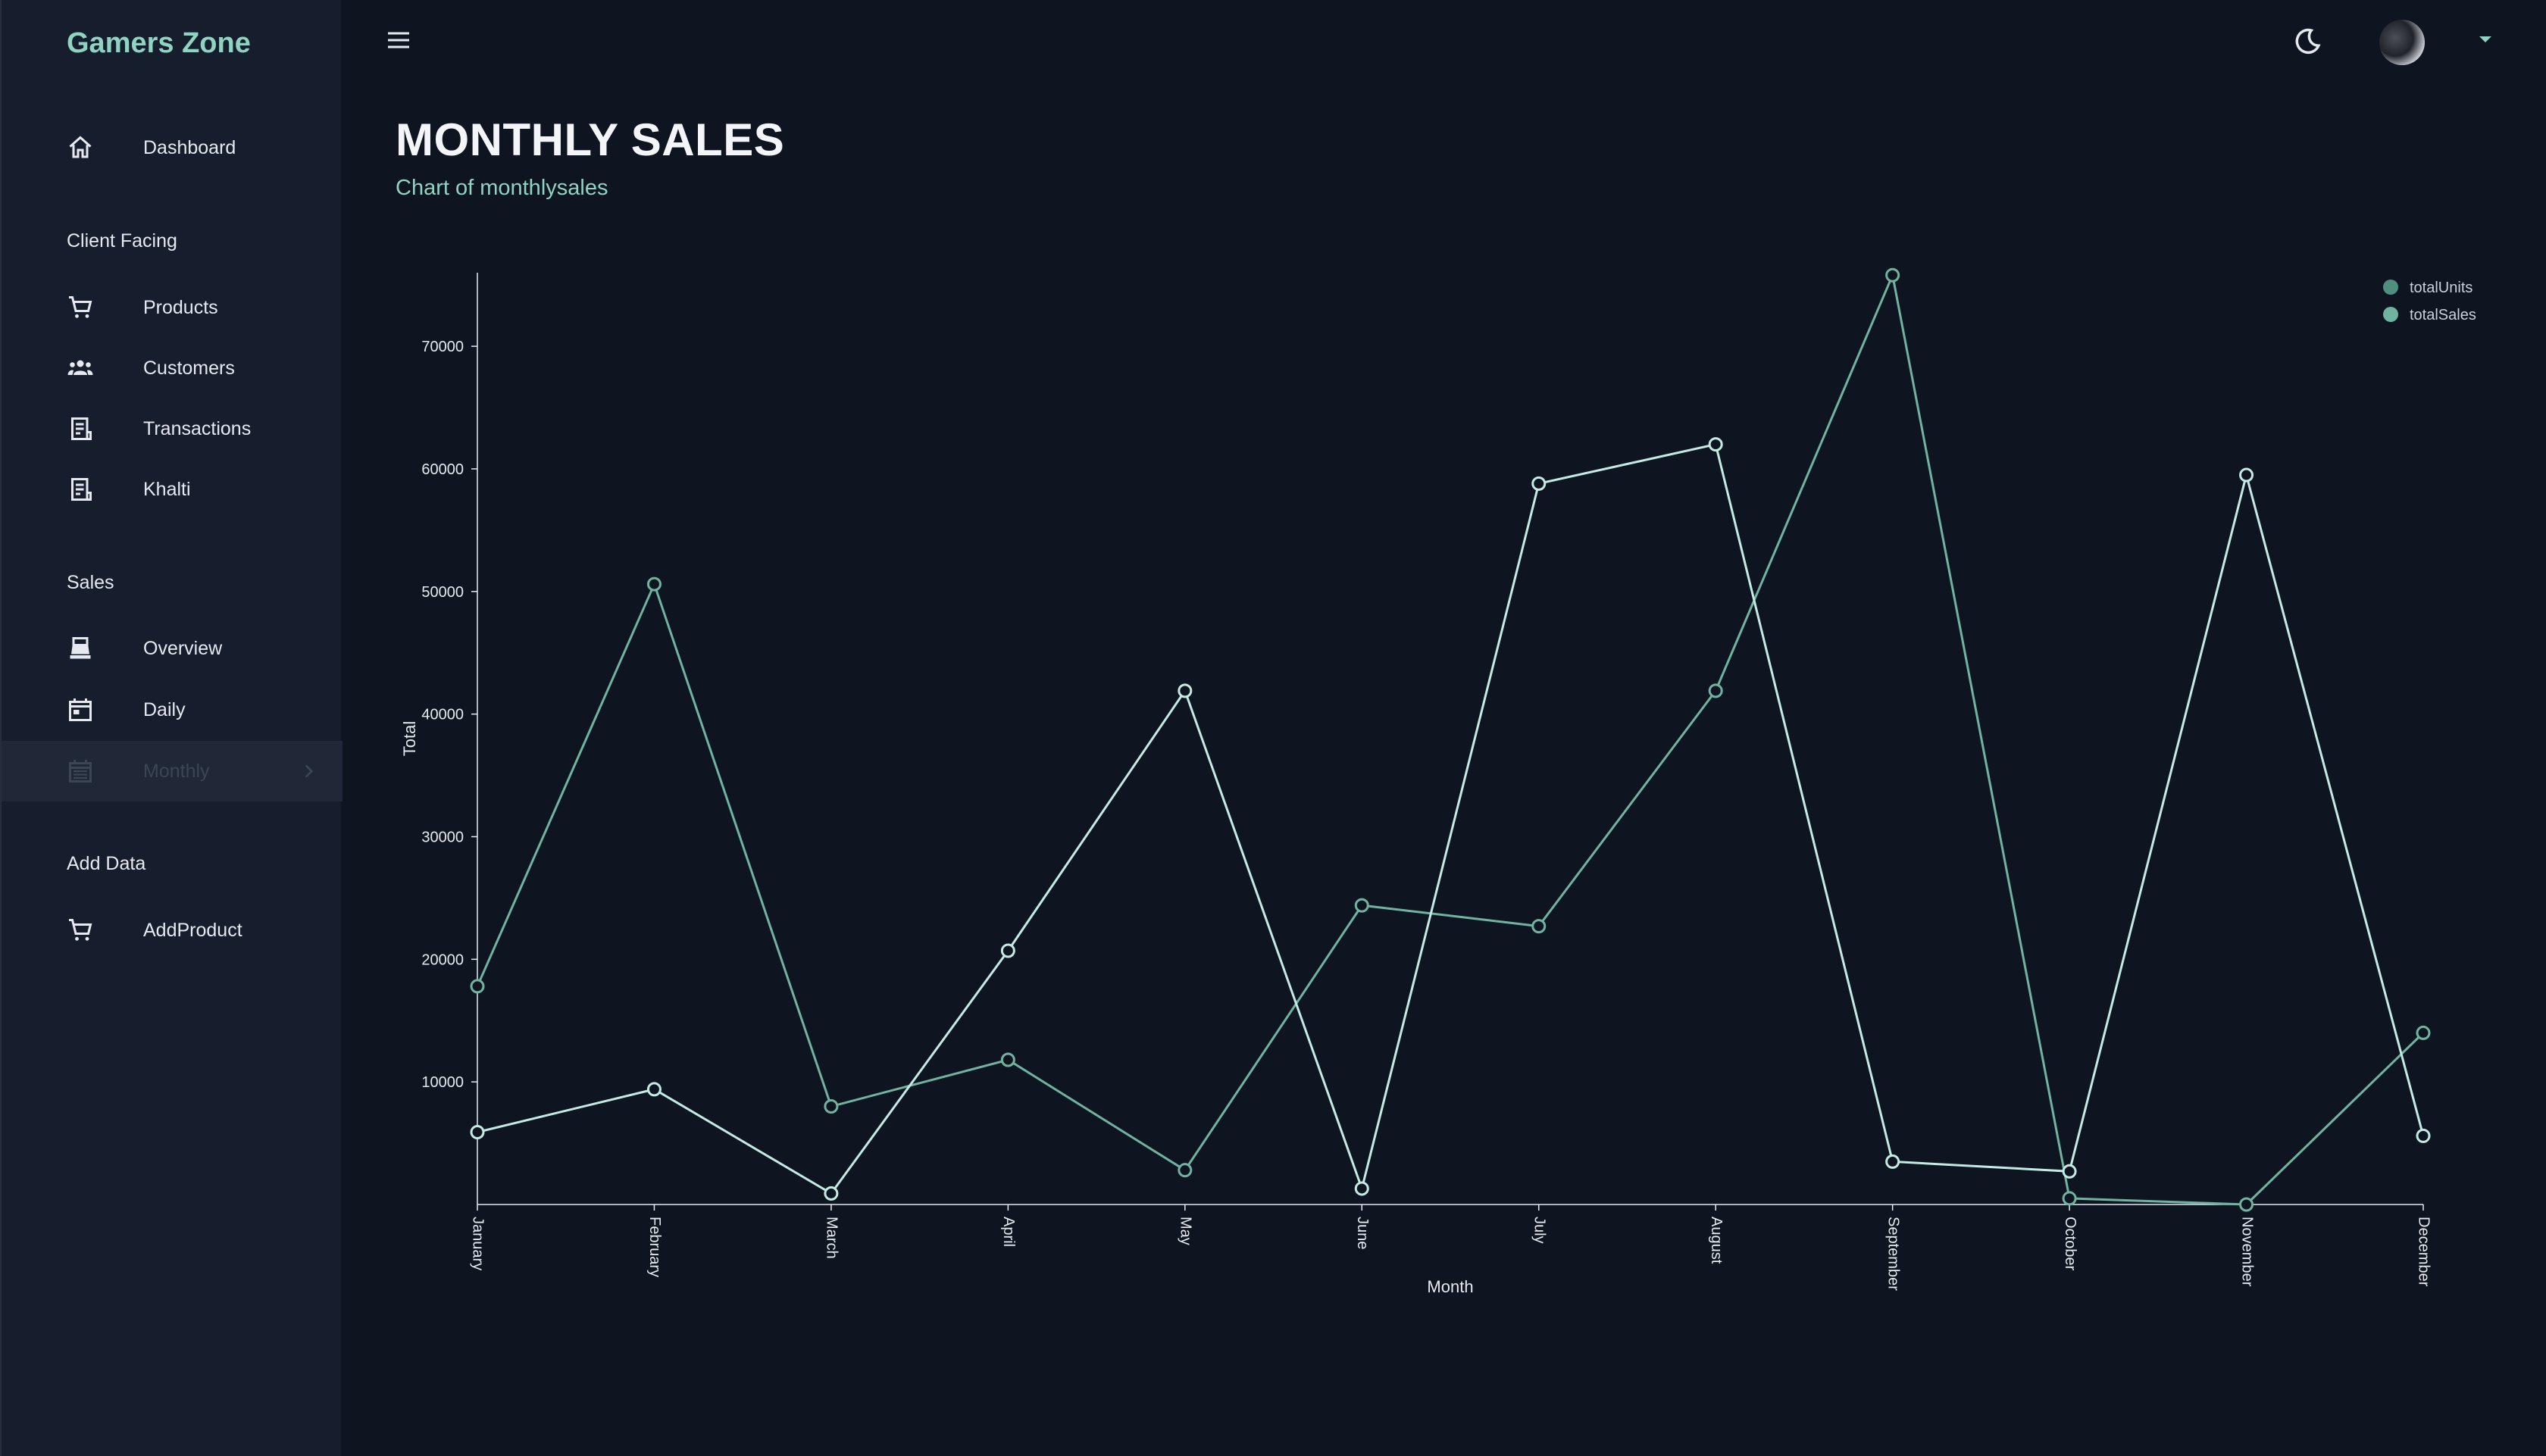 This screenshot has width=2546, height=1456. What do you see at coordinates (1362, 1233) in the screenshot?
I see `x-tick-label: June` at bounding box center [1362, 1233].